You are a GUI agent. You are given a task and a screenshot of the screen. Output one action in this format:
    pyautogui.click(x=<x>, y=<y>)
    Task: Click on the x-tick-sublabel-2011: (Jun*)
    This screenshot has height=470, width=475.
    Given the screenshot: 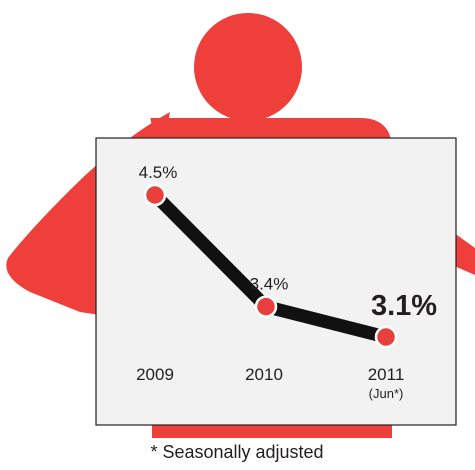 What is the action you would take?
    pyautogui.click(x=386, y=393)
    